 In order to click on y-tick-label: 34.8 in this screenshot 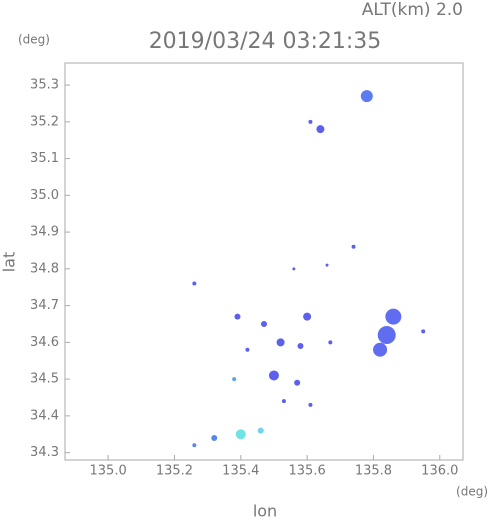, I will do `click(44, 268)`.